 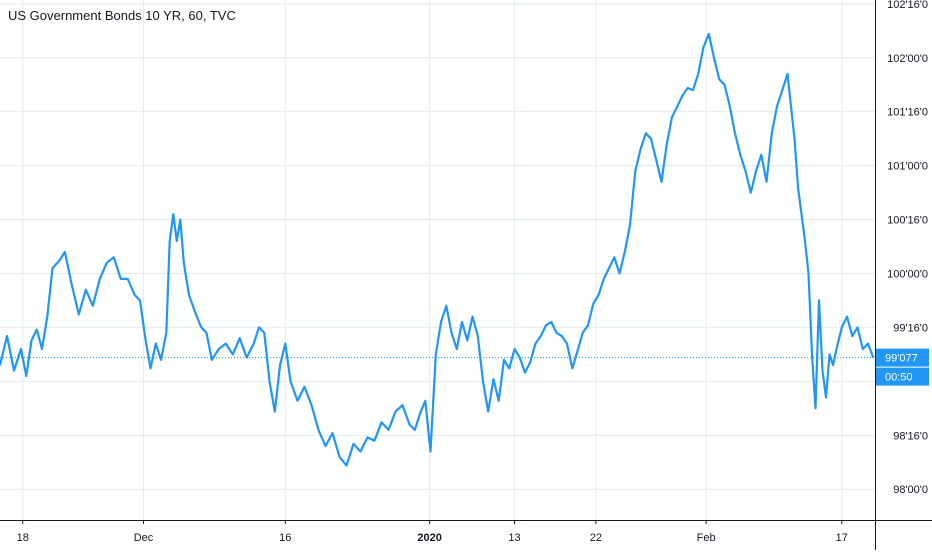 I want to click on y-tick-label: 98'00'0, so click(x=910, y=490).